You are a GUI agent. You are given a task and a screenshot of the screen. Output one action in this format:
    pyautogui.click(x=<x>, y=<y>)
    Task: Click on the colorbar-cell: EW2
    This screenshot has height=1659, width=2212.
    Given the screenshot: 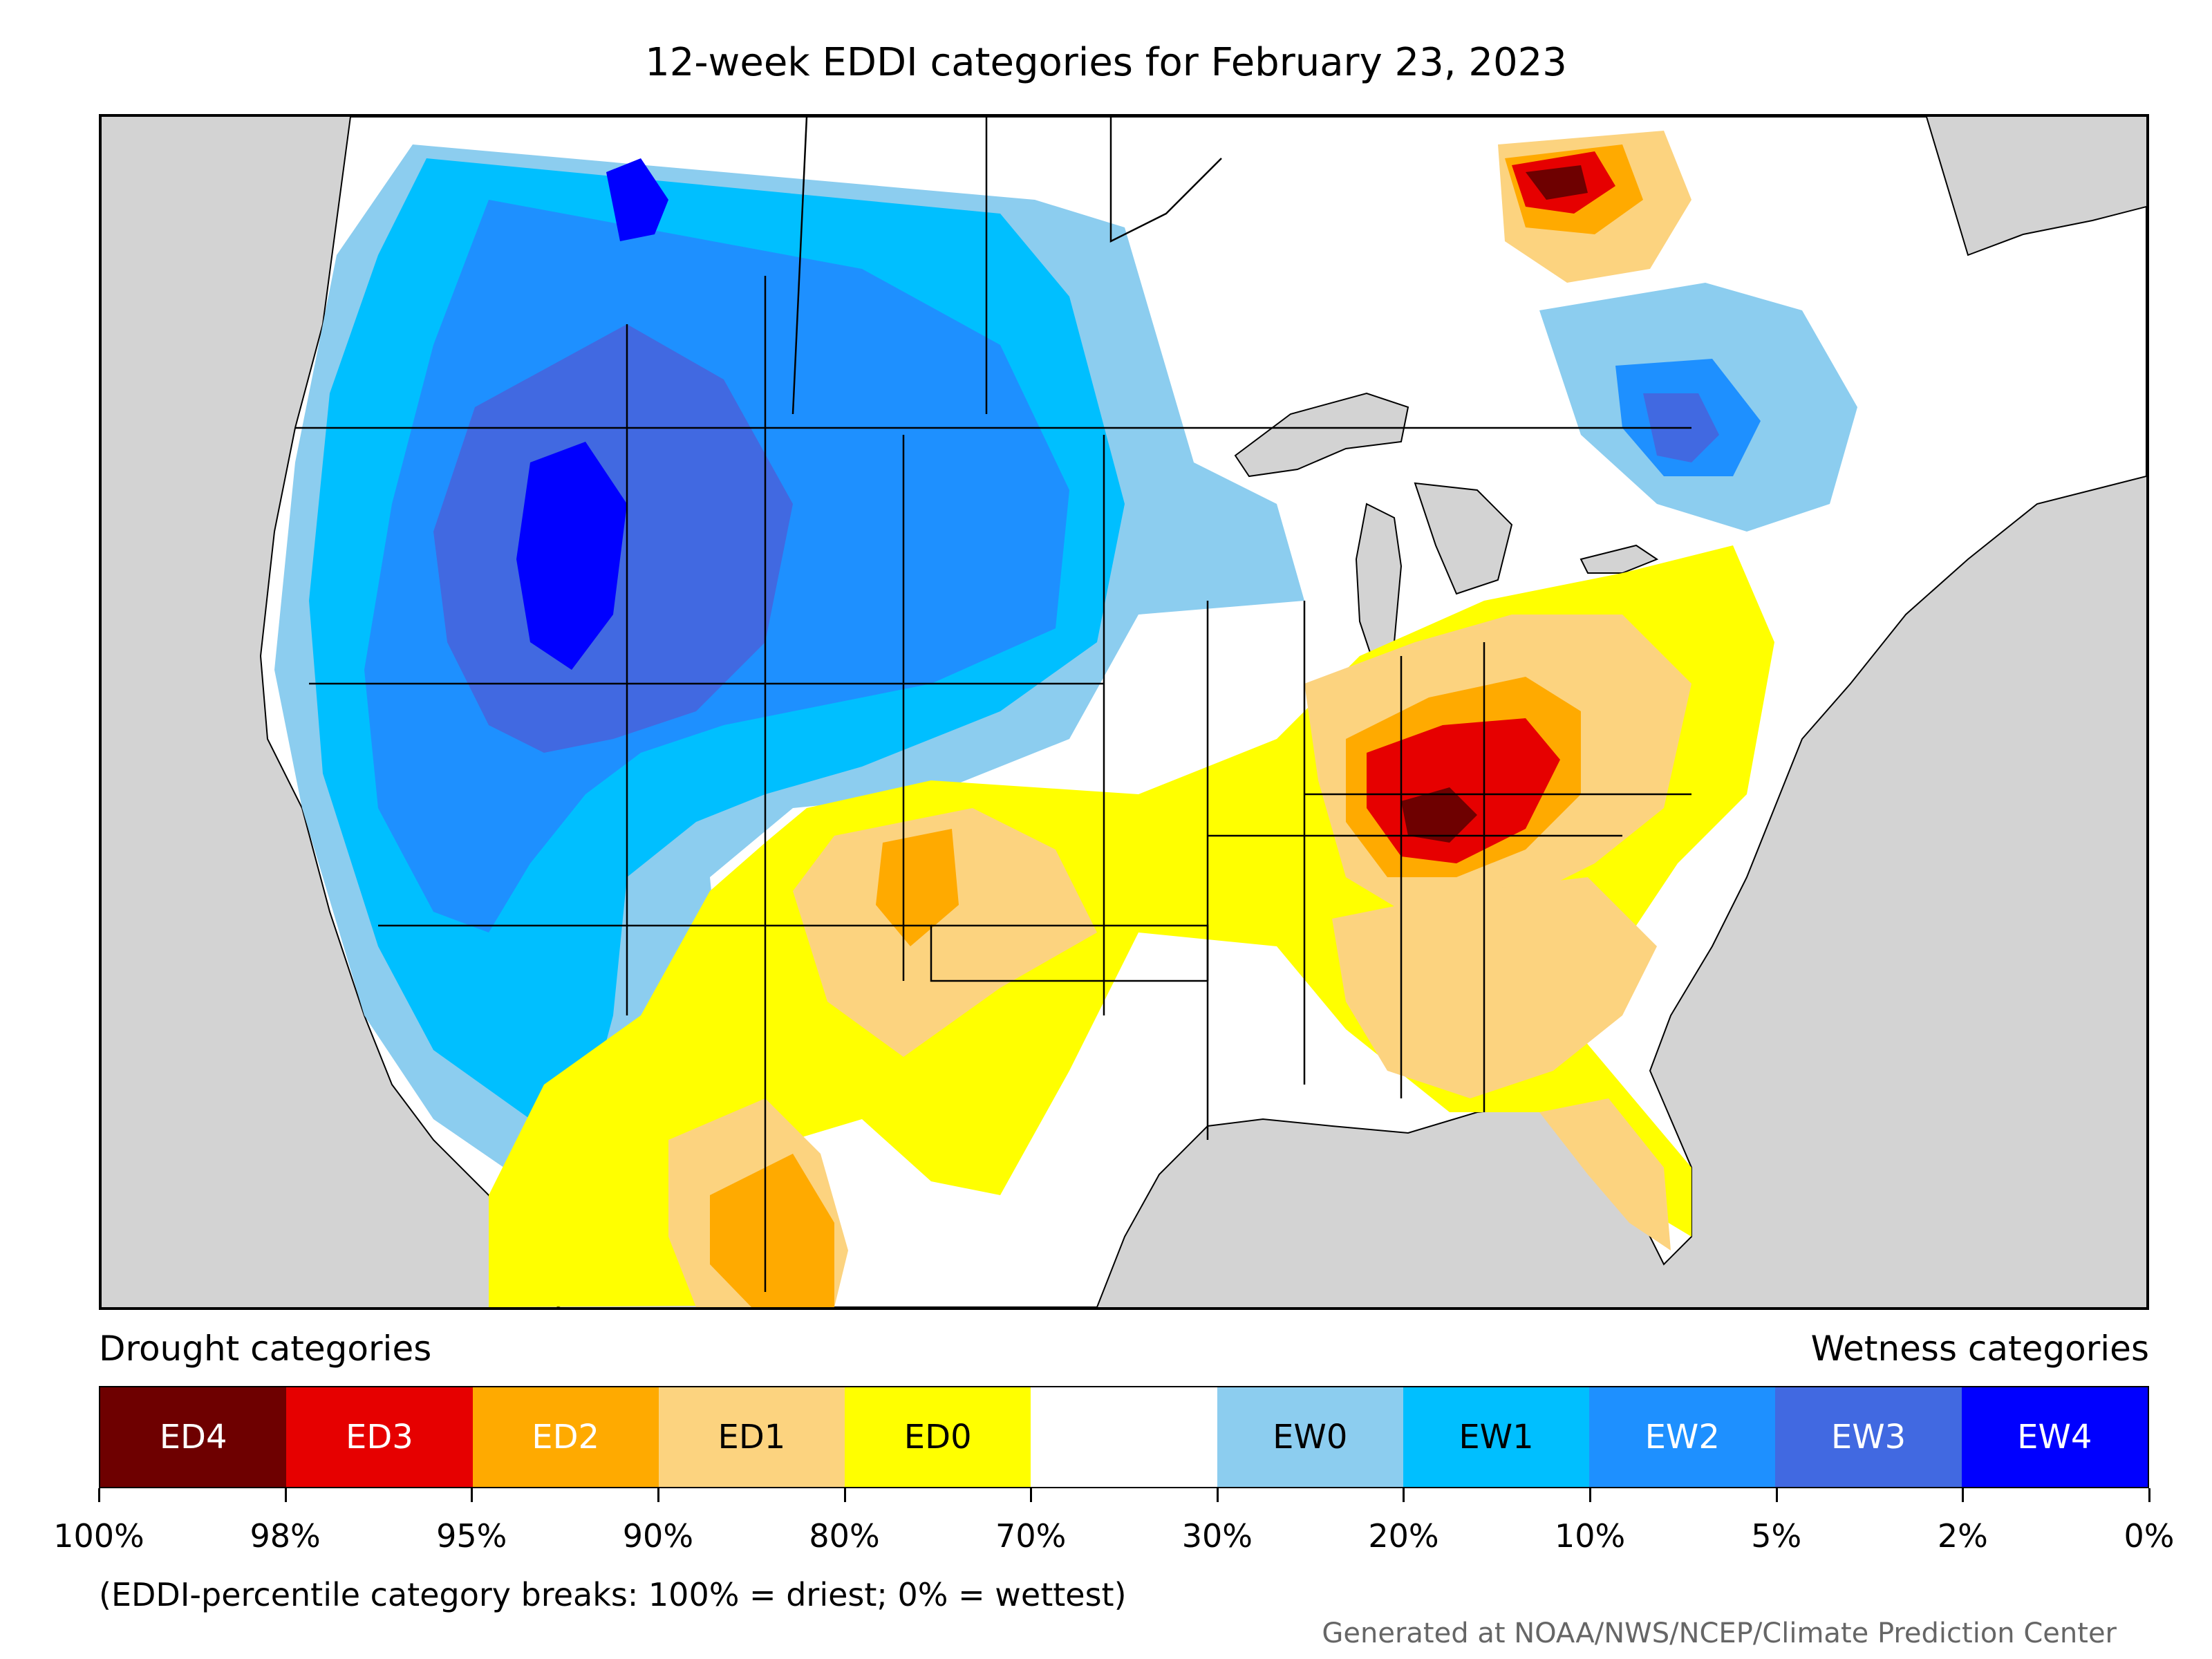 What is the action you would take?
    pyautogui.click(x=1682, y=1437)
    